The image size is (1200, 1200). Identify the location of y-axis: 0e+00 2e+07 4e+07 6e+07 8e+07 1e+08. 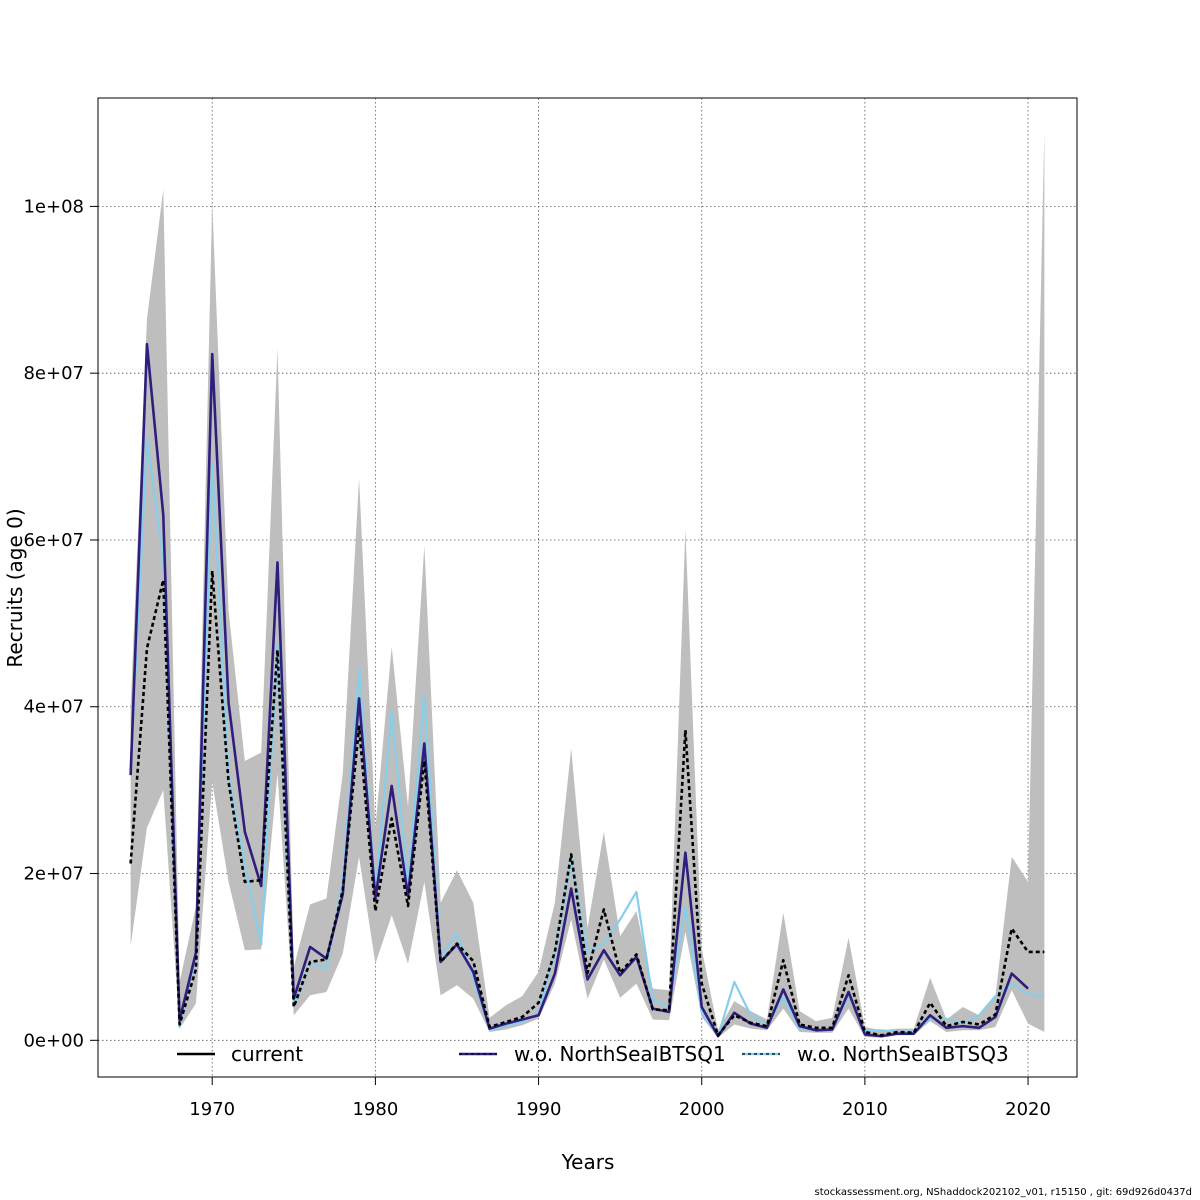
(60, 623).